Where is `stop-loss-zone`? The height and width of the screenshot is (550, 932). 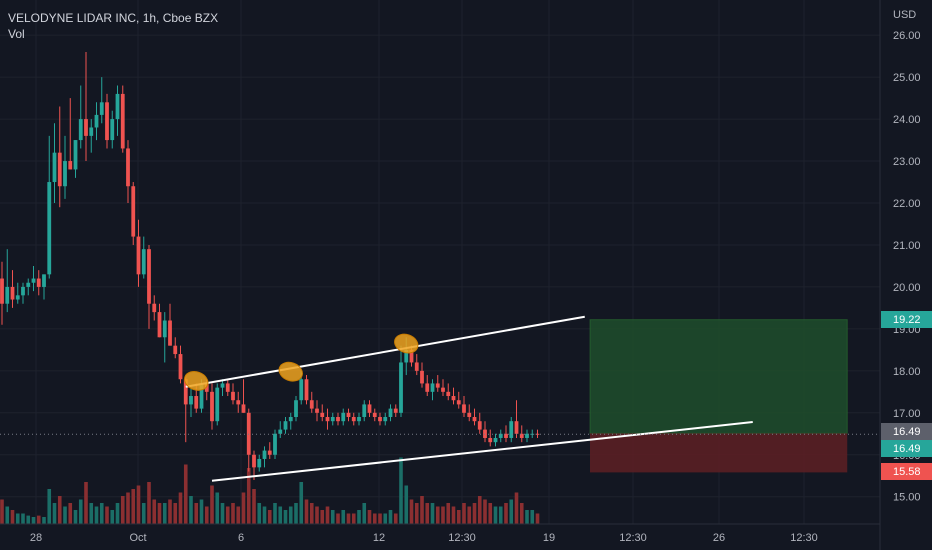 stop-loss-zone is located at coordinates (719, 453).